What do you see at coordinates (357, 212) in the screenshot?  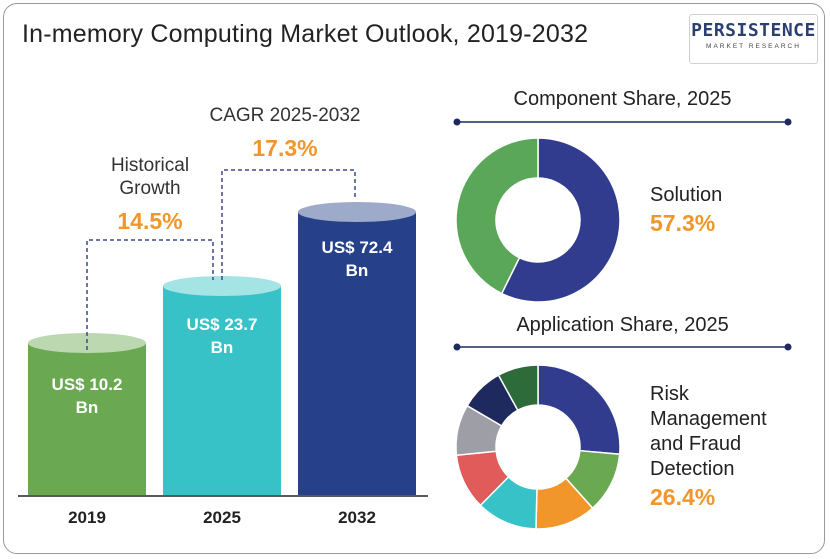 I see `bar-top-2032` at bounding box center [357, 212].